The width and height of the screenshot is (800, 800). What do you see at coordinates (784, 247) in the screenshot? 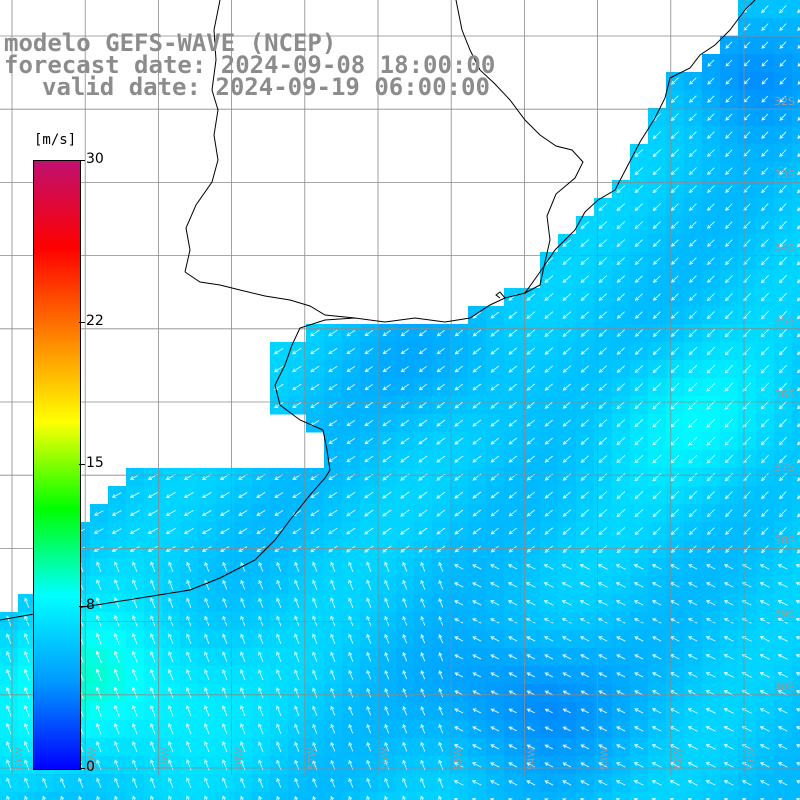
I see `latitude-label: 34S` at bounding box center [784, 247].